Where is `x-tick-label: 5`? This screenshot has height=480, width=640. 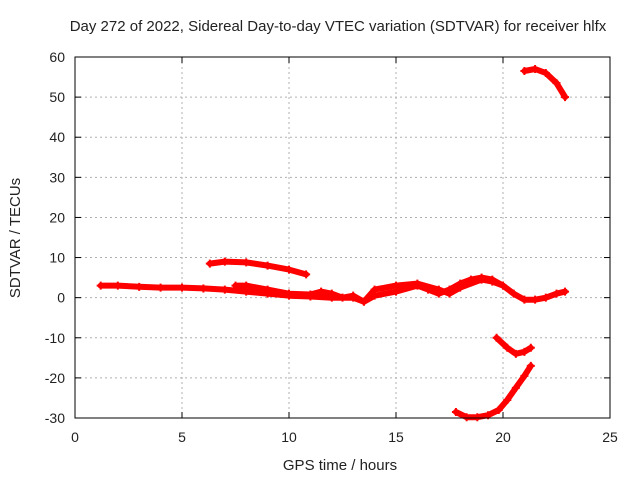
x-tick-label: 5 is located at coordinates (182, 437).